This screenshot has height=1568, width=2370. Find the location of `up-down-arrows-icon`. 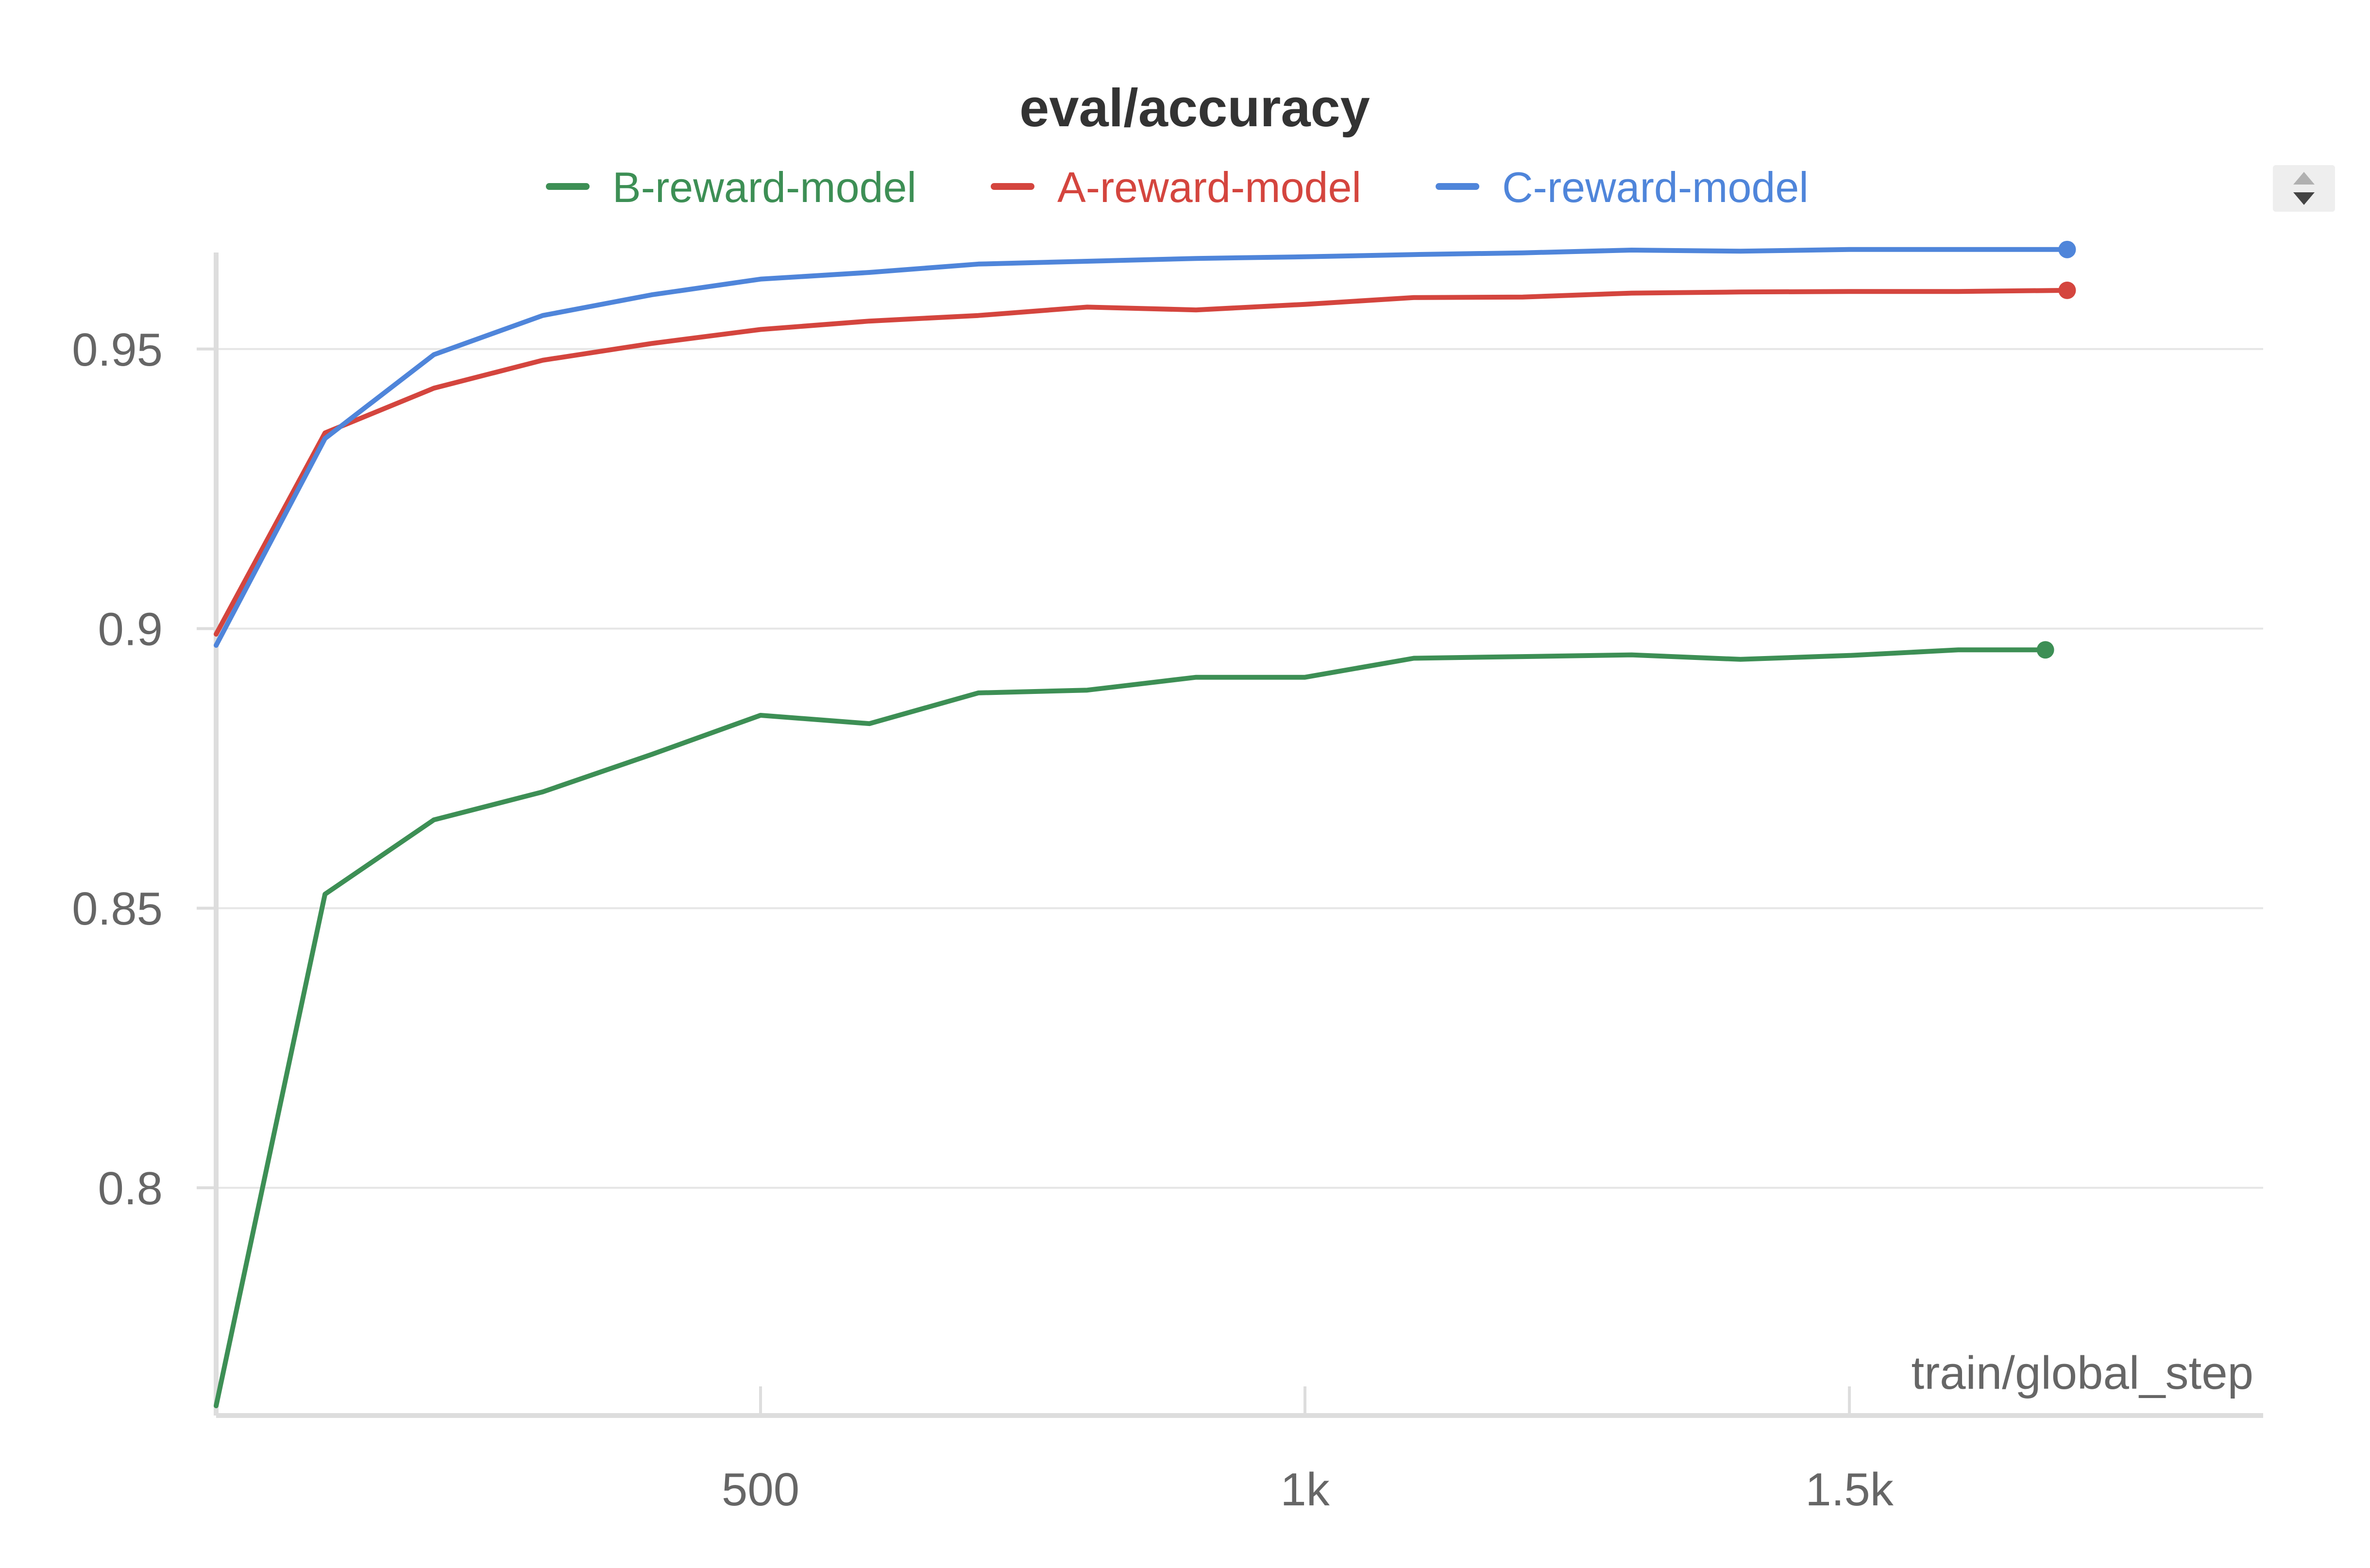

up-down-arrows-icon is located at coordinates (2304, 188).